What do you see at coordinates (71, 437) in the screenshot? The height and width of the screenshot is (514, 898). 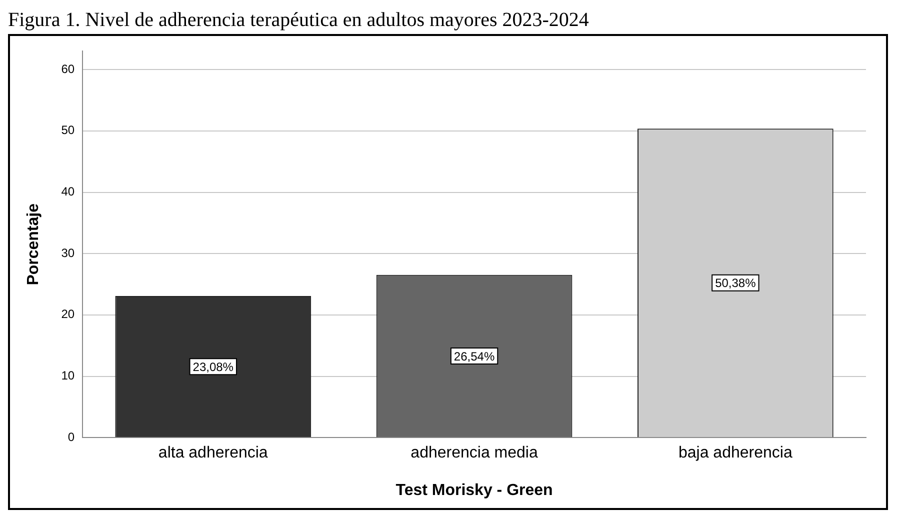 I see `y-tick-label: 0` at bounding box center [71, 437].